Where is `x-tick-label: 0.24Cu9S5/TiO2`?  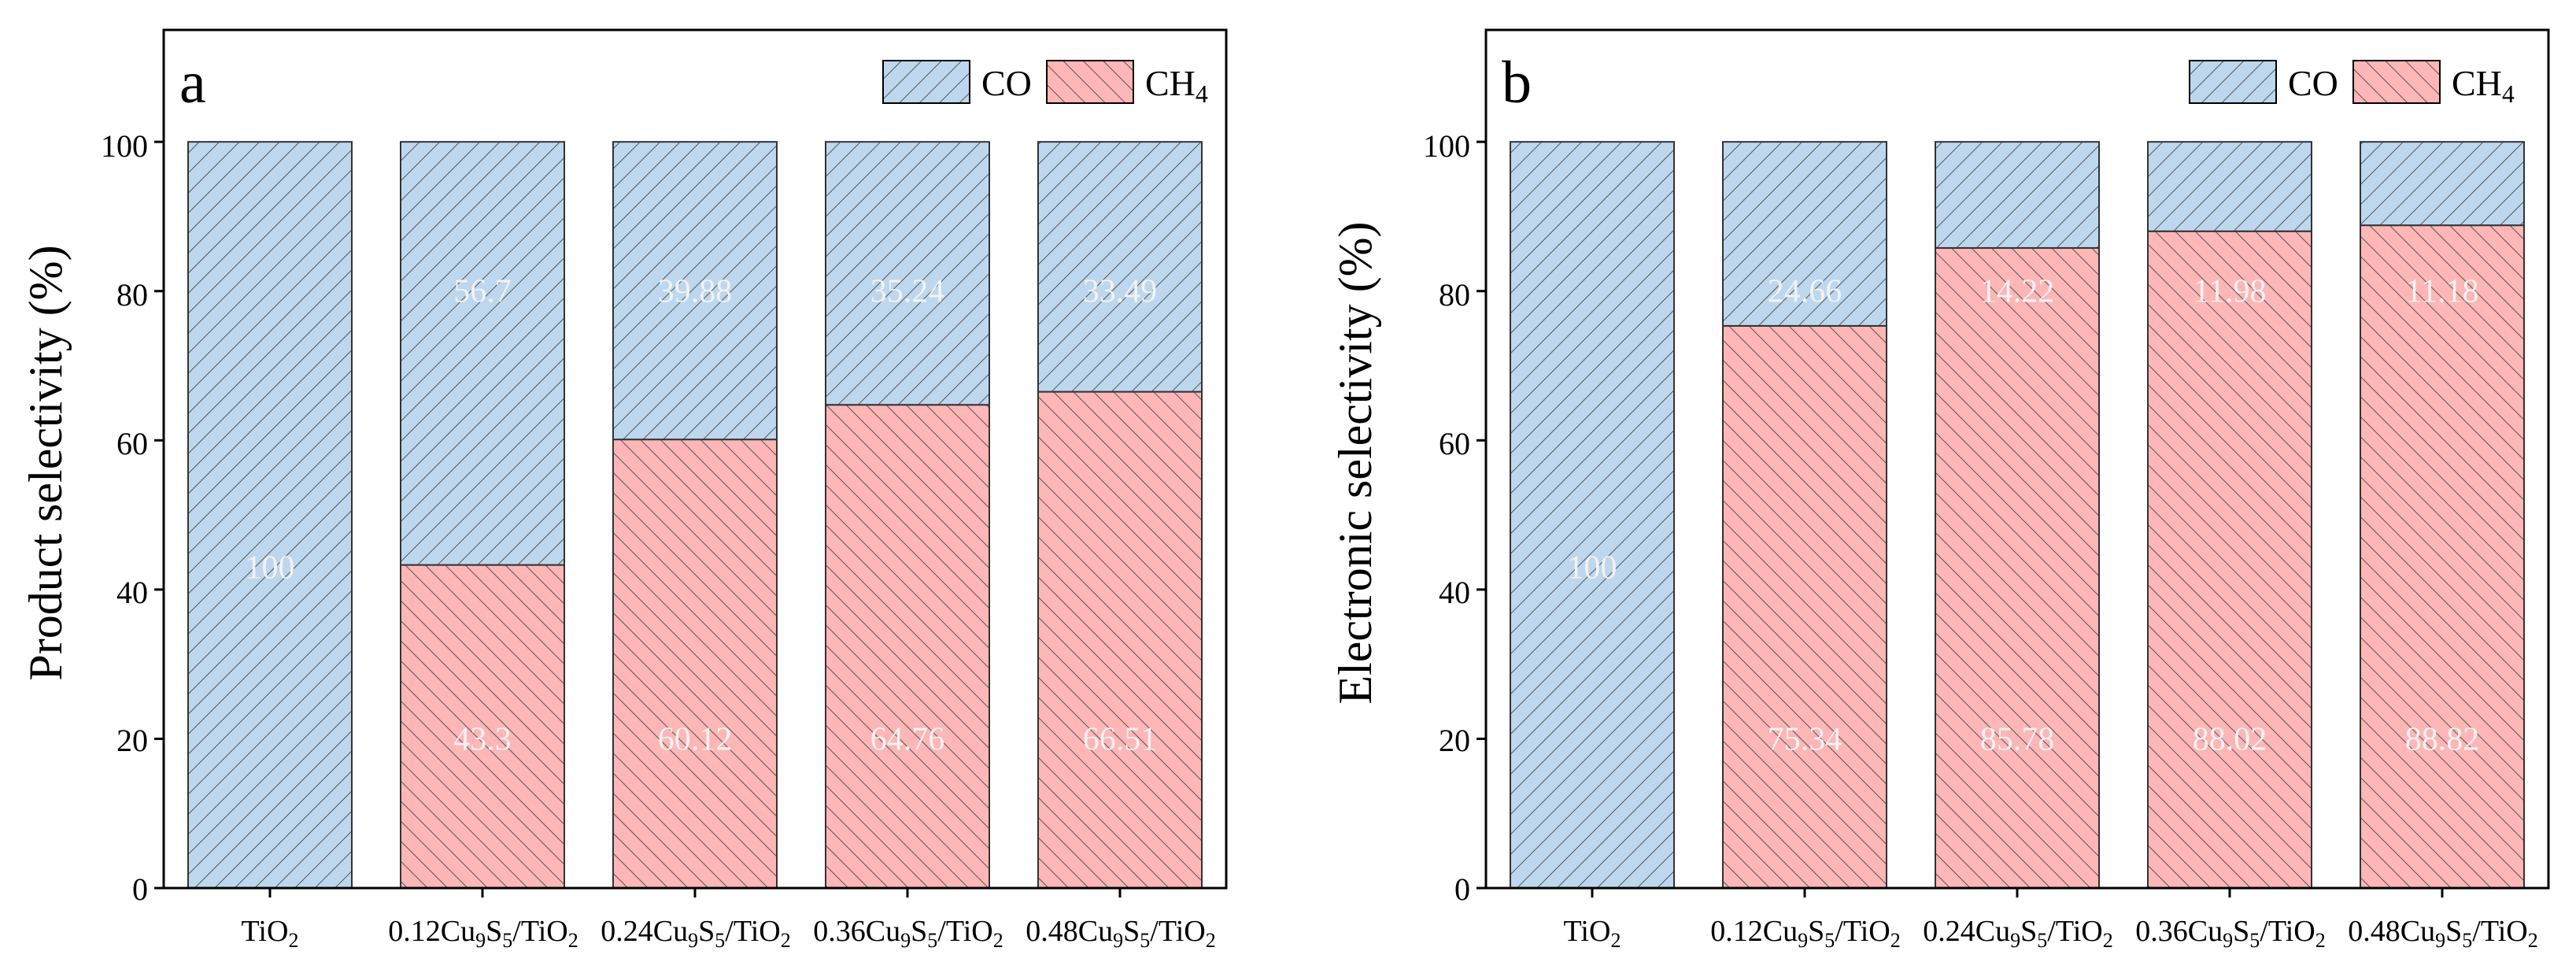 x-tick-label: 0.24Cu9S5/TiO2 is located at coordinates (2017, 933).